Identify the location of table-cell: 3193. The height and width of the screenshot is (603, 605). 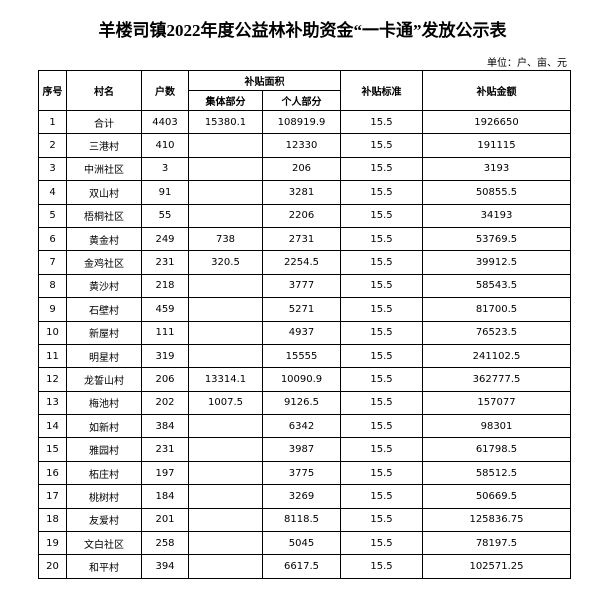
(496, 169).